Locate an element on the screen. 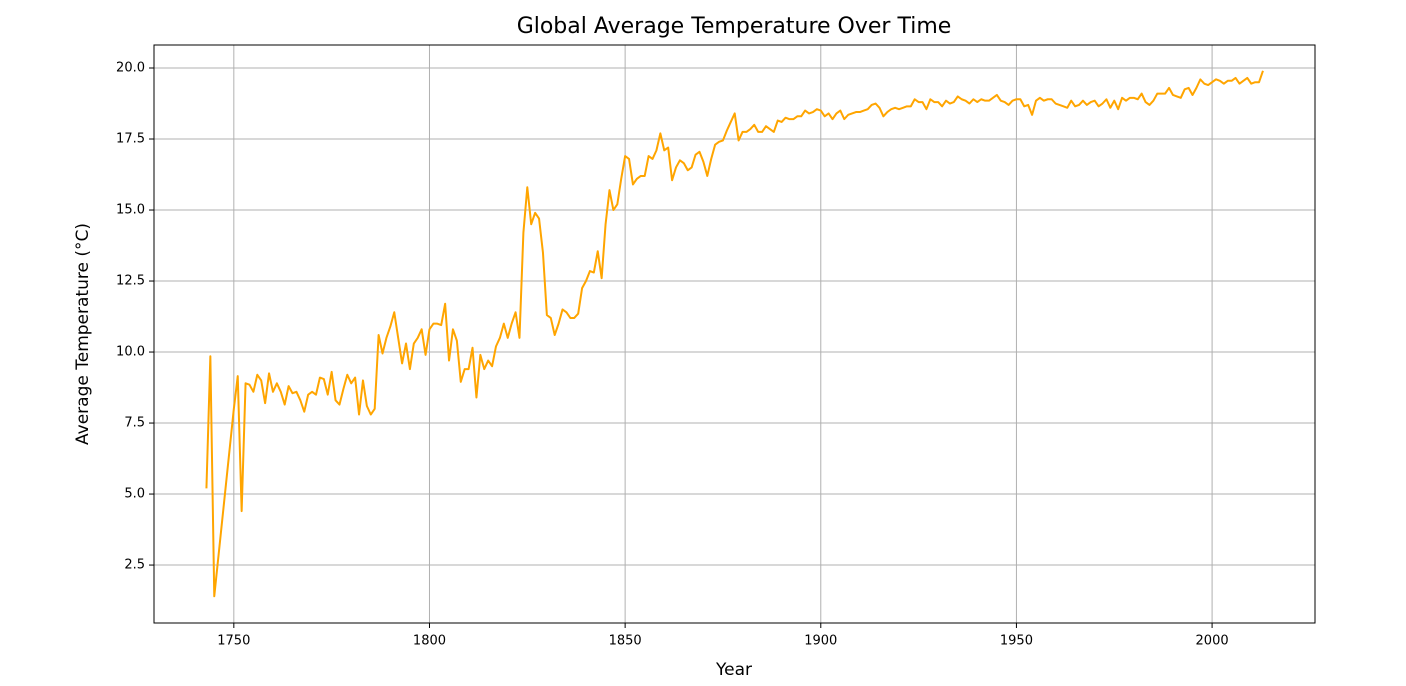 Image resolution: width=1406 pixels, height=686 pixels. y-tick-label: 15.0 is located at coordinates (130, 210).